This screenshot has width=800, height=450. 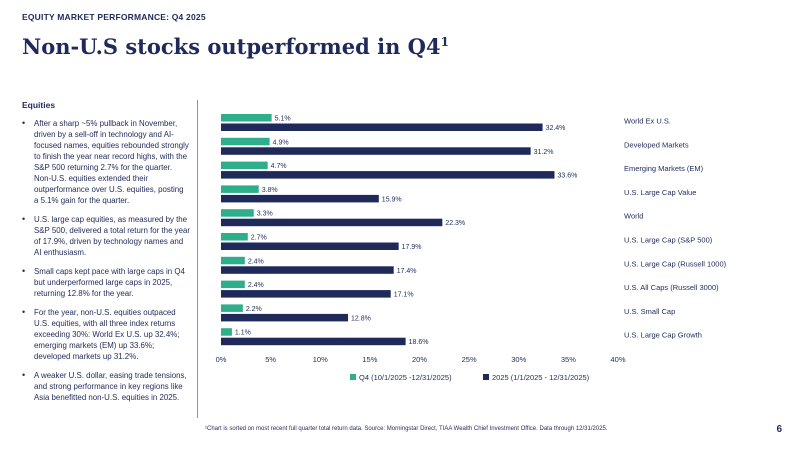 What do you see at coordinates (469, 359) in the screenshot?
I see `x-tick-label: 25%` at bounding box center [469, 359].